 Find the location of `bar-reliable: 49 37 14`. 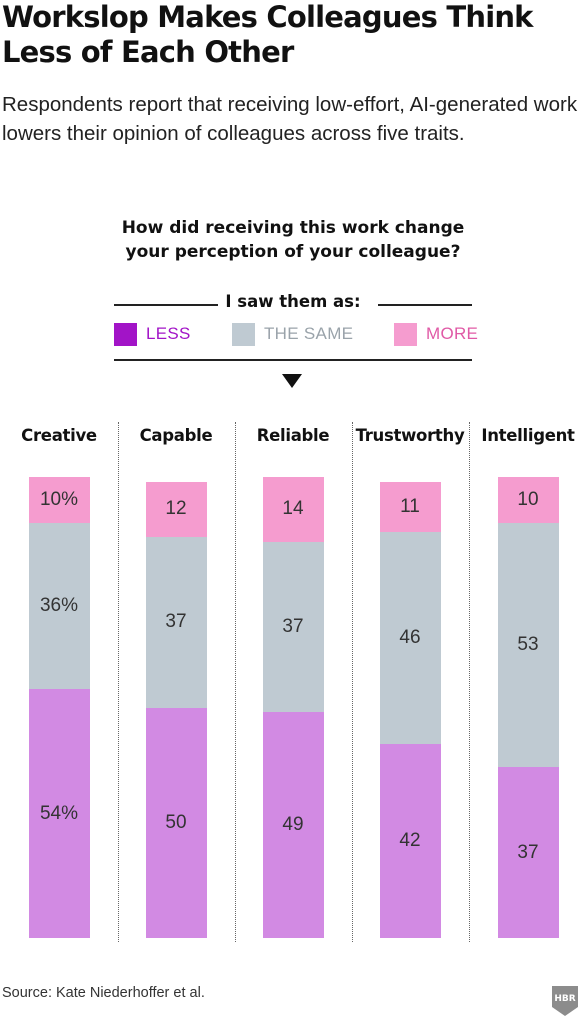

bar-reliable: 49 37 14 is located at coordinates (293, 707).